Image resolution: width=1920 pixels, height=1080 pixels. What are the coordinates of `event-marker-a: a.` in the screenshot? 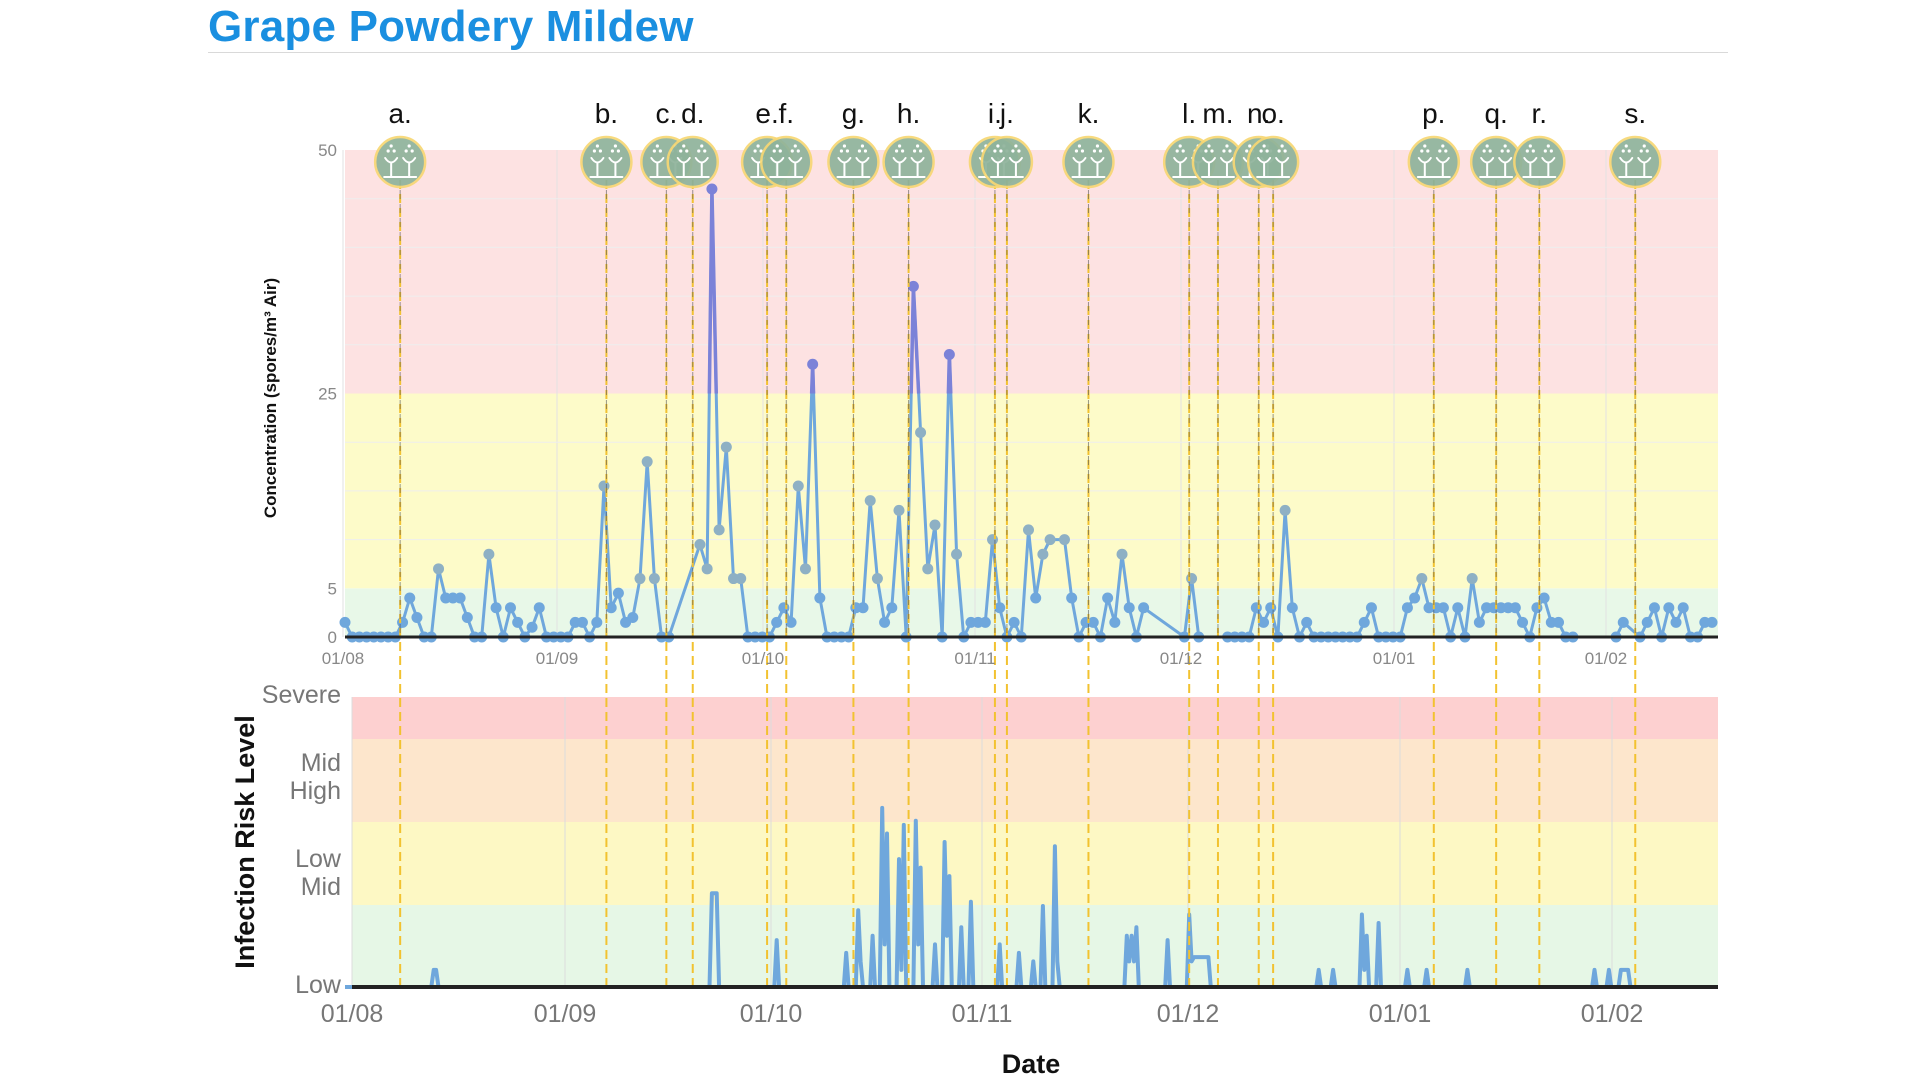 It's located at (400, 542).